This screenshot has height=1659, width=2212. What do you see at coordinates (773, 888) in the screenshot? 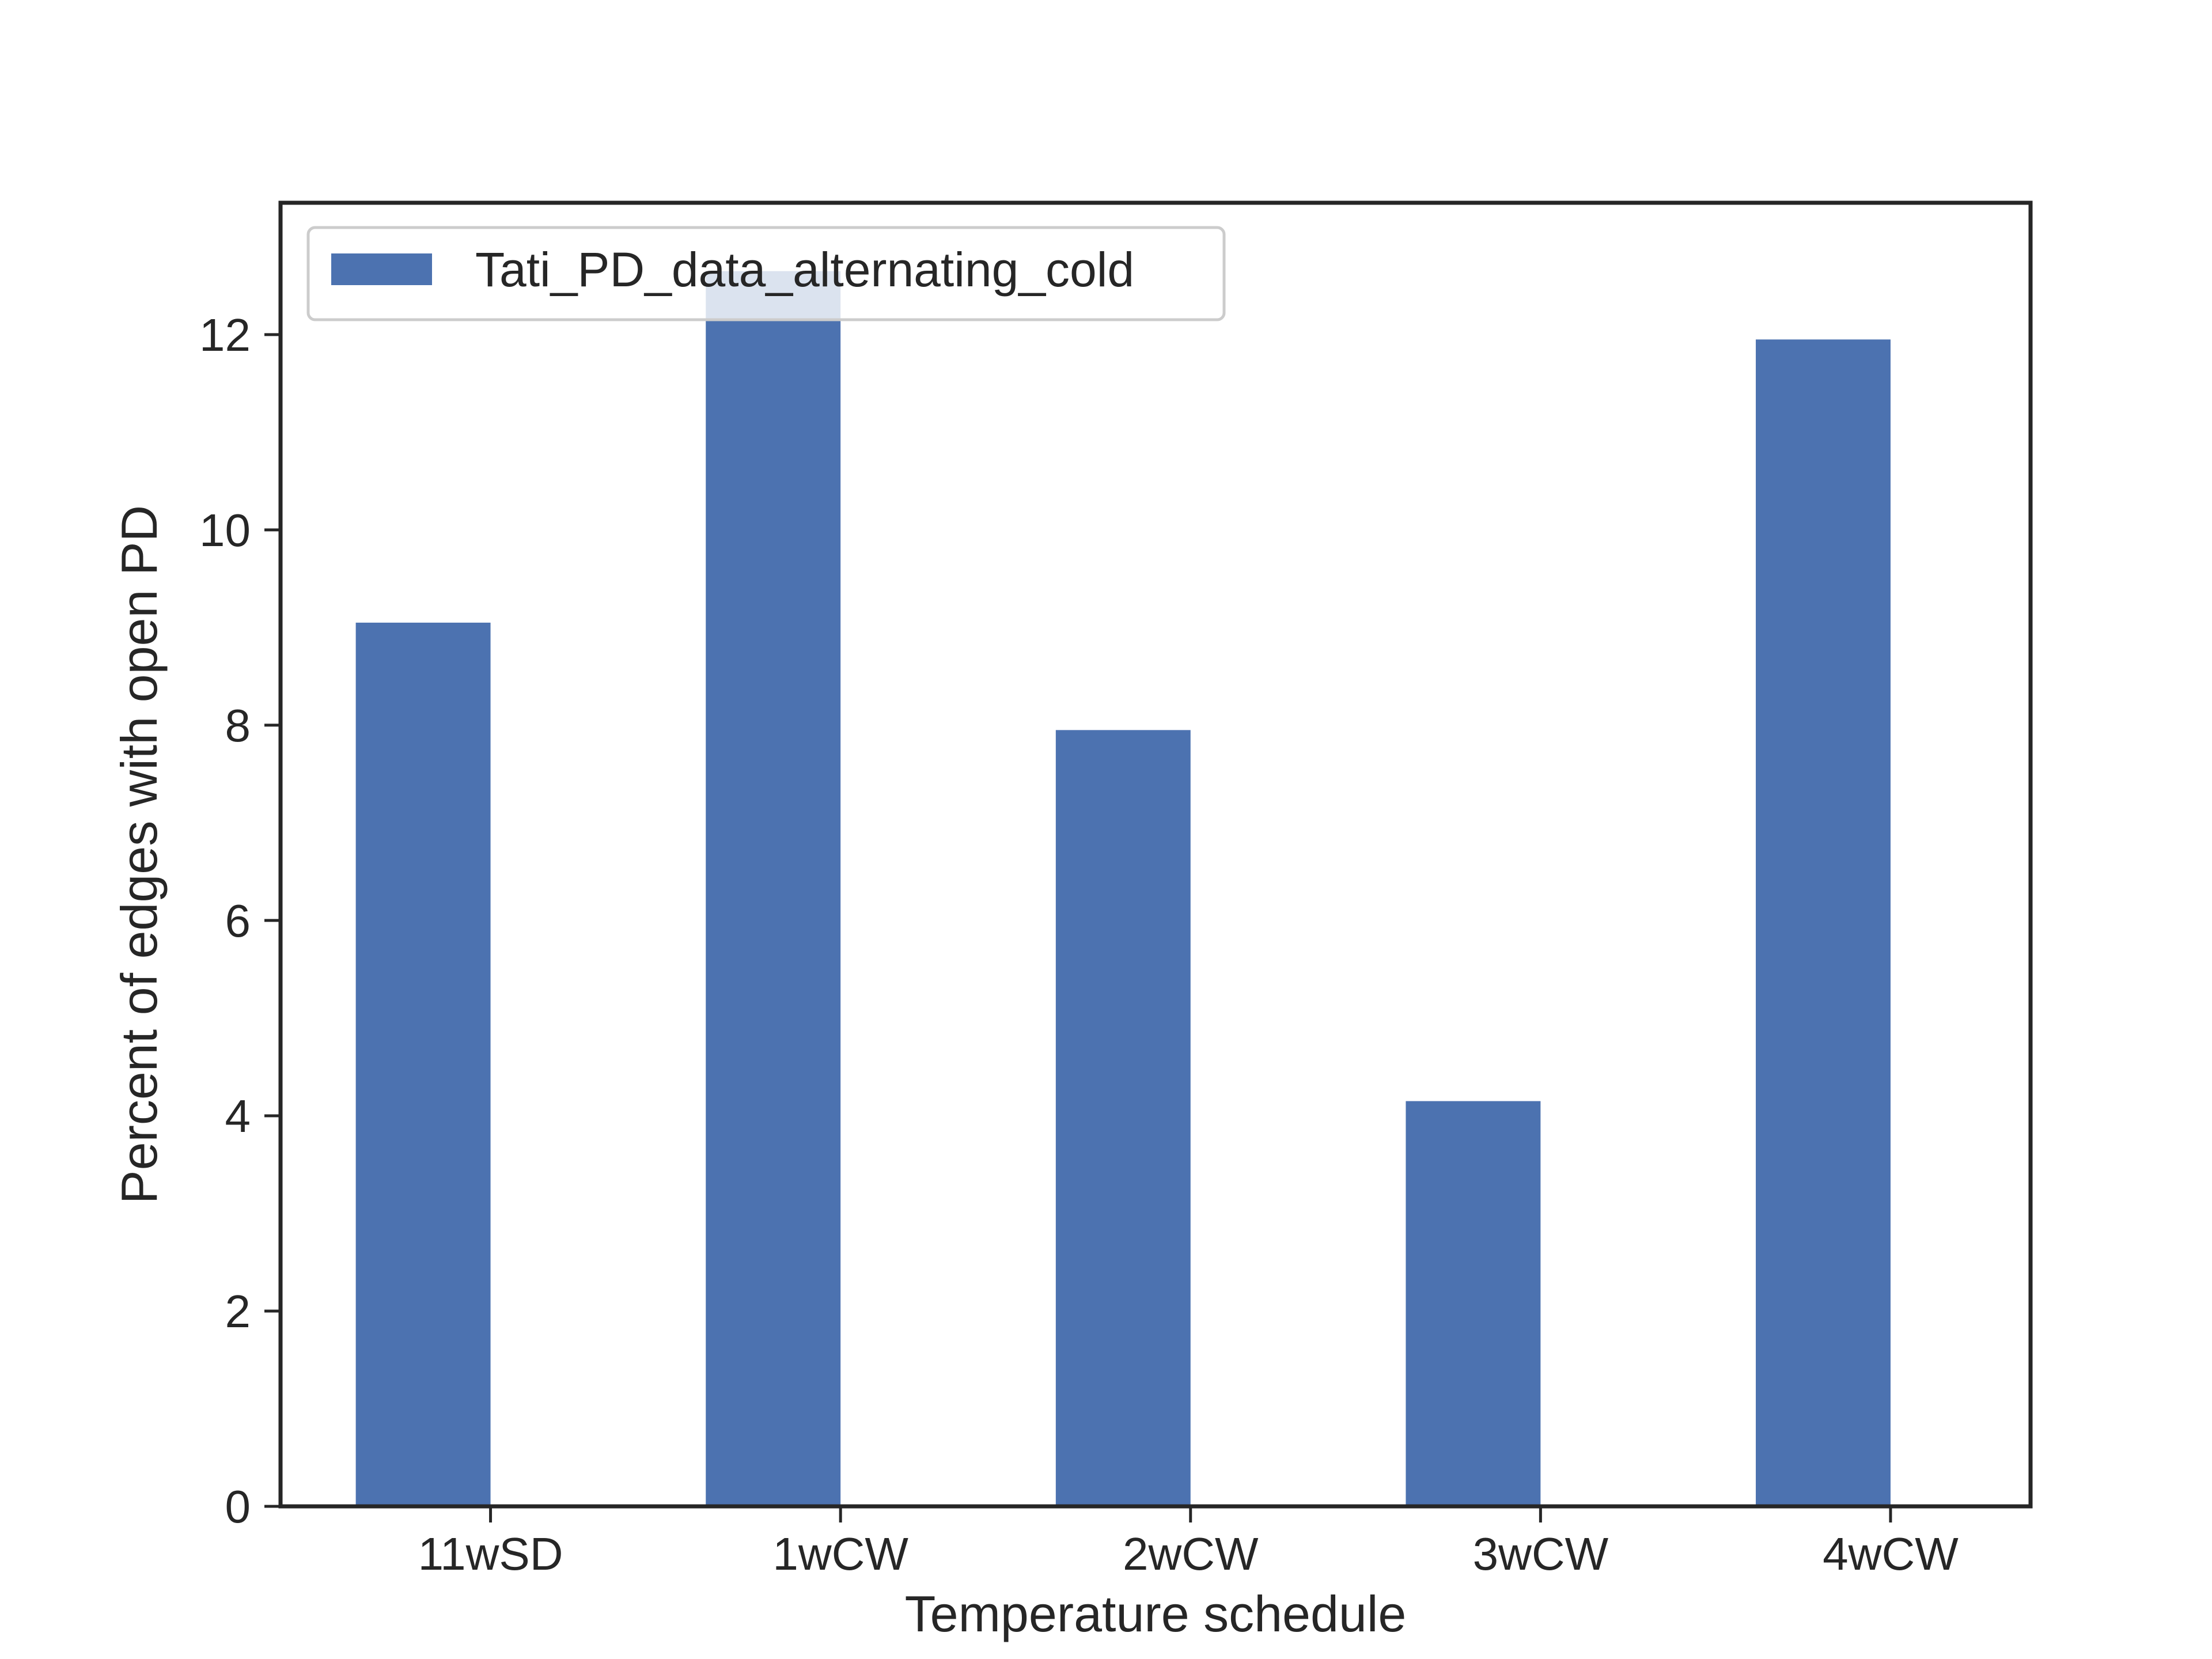
I see `bar-1wCW` at bounding box center [773, 888].